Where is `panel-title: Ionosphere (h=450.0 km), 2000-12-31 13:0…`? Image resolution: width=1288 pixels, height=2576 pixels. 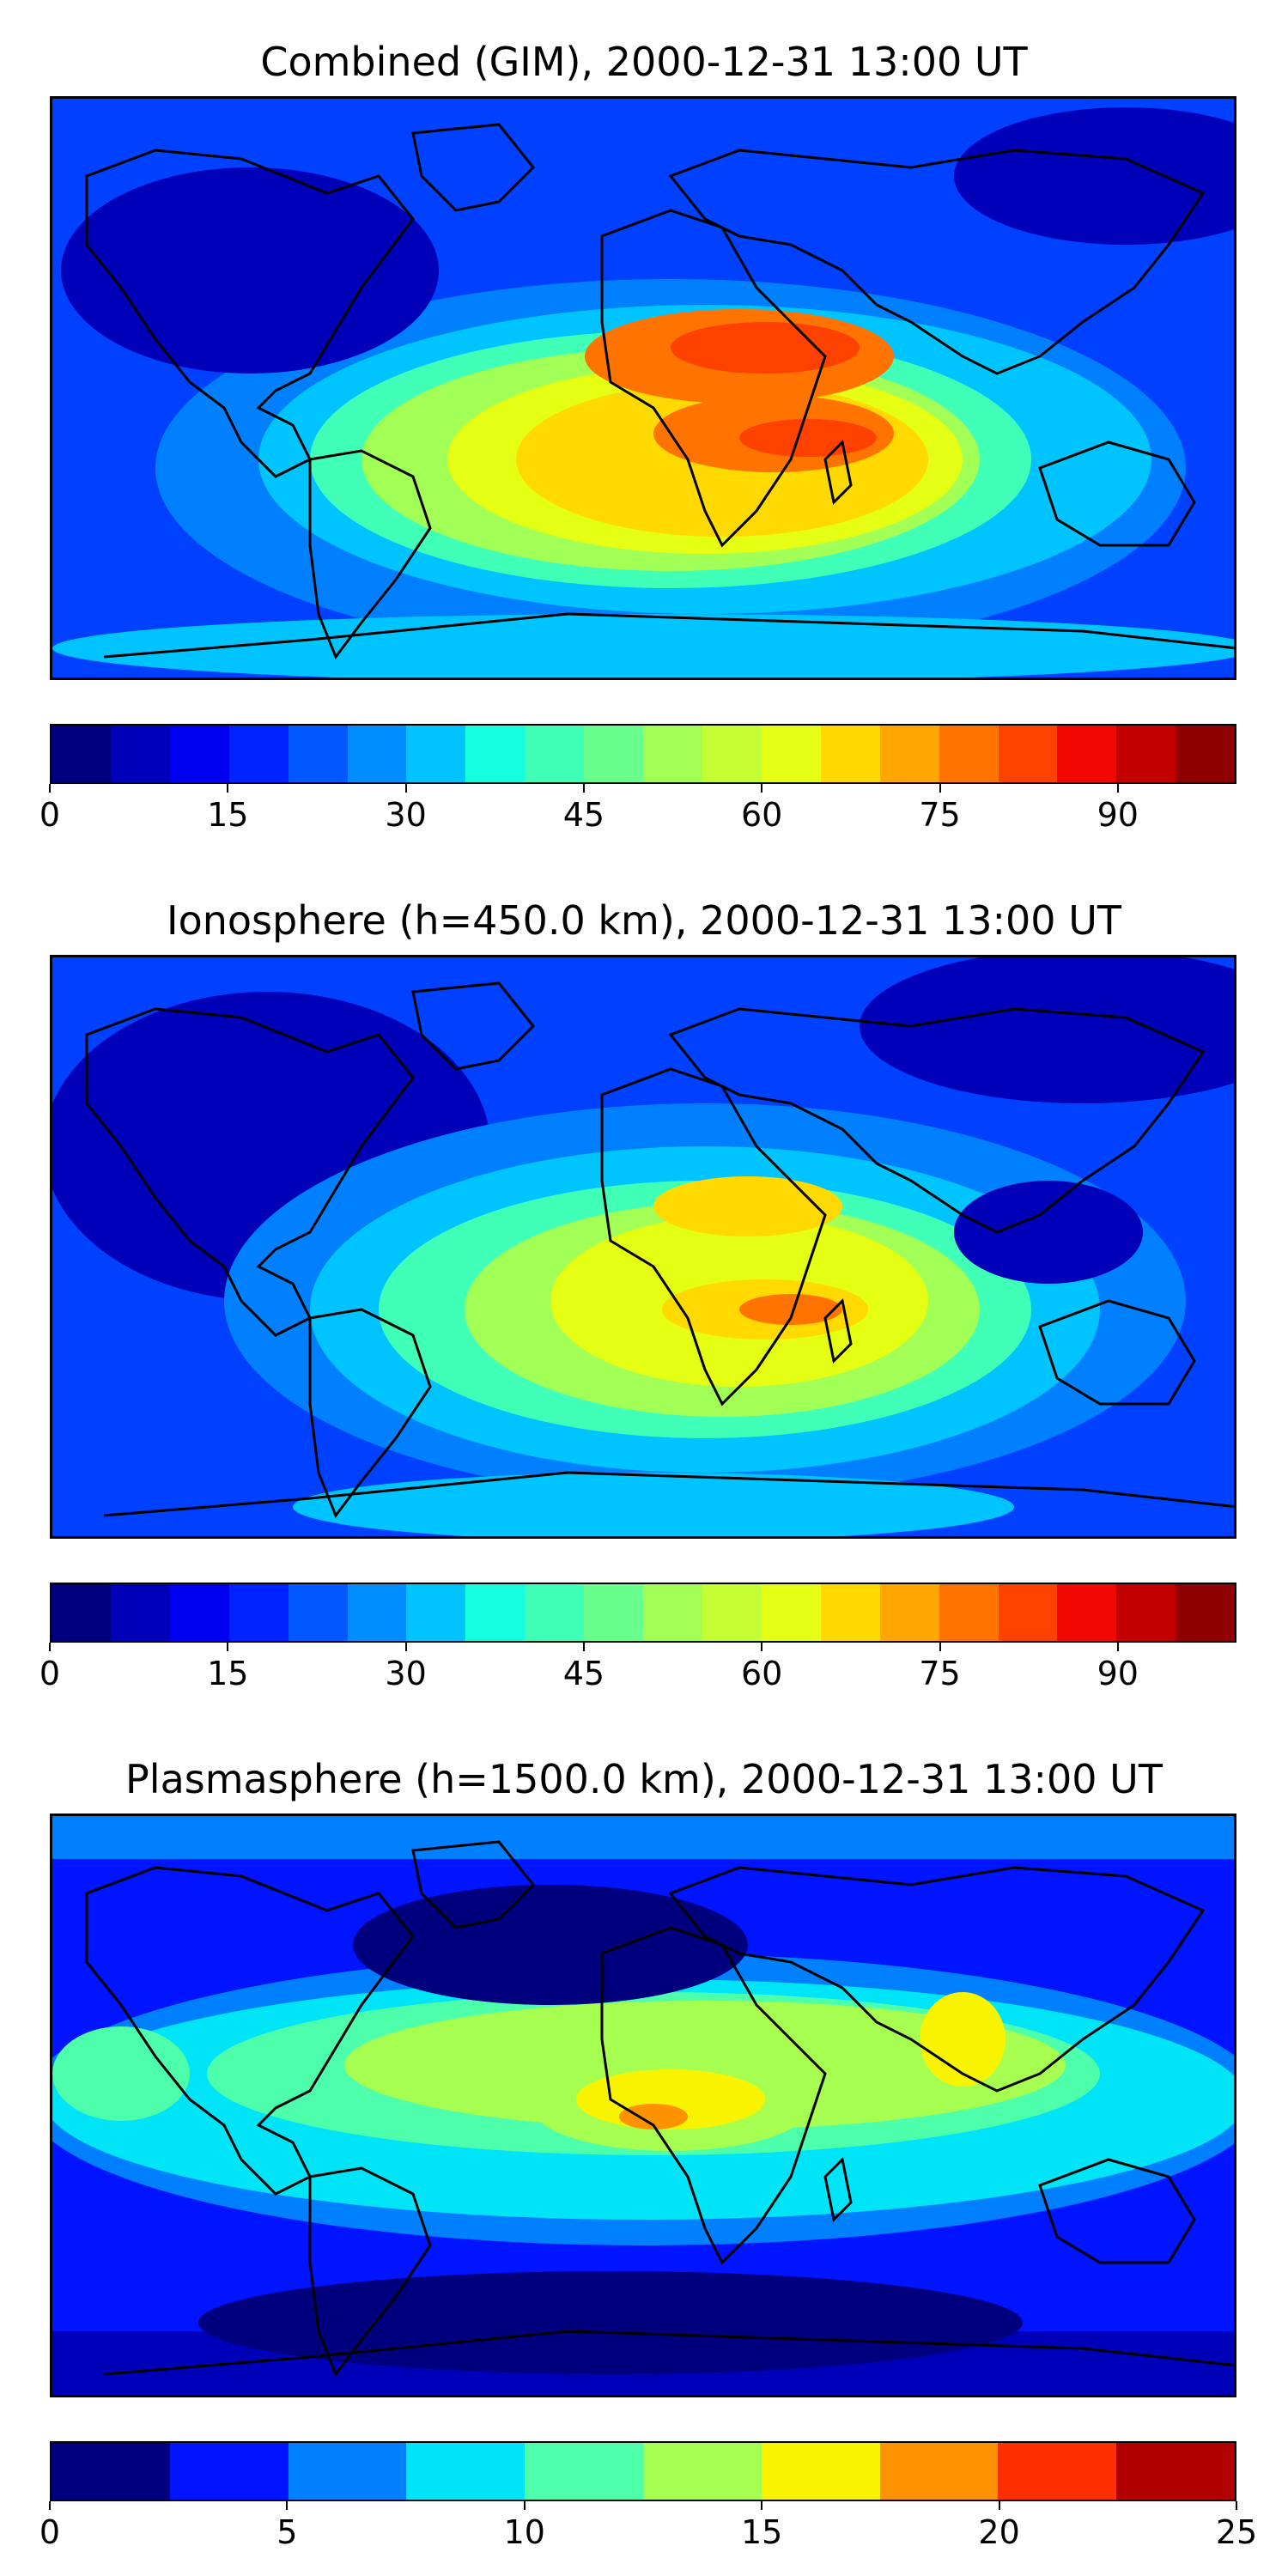 panel-title: Ionosphere (h=450.0 km), 2000-12-31 13:0… is located at coordinates (644, 921).